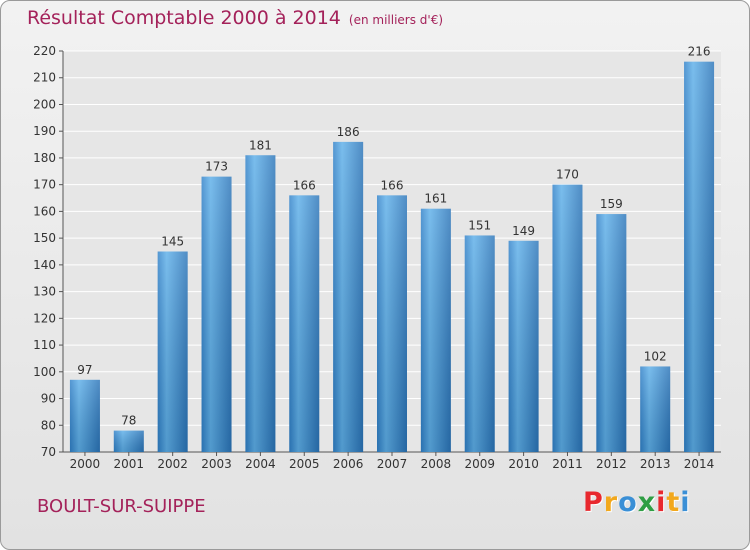 The image size is (750, 550). I want to click on x-tick-label: 2010, so click(523, 464).